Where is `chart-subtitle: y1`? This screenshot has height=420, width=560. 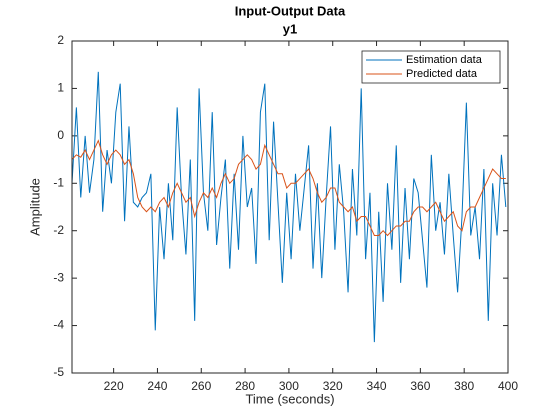 chart-subtitle: y1 is located at coordinates (290, 28).